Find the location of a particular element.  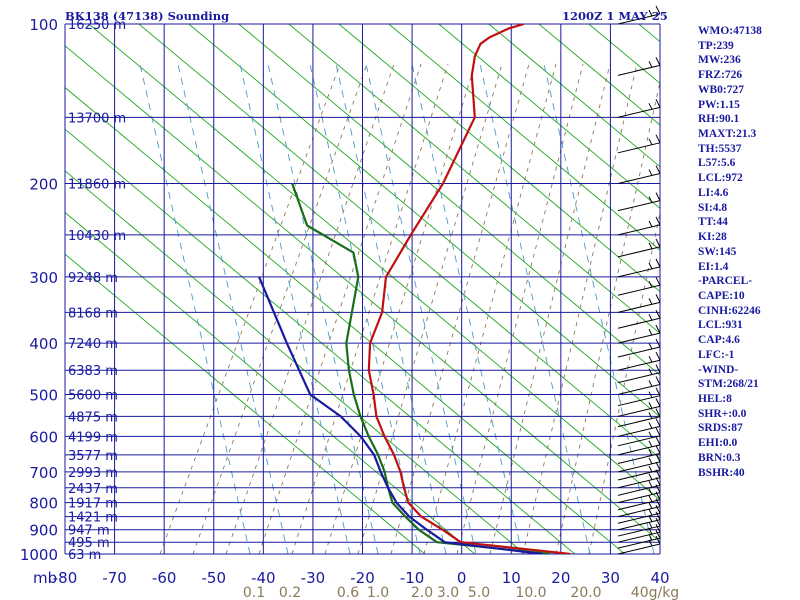

index-entry: LFC:-1 is located at coordinates (716, 354).